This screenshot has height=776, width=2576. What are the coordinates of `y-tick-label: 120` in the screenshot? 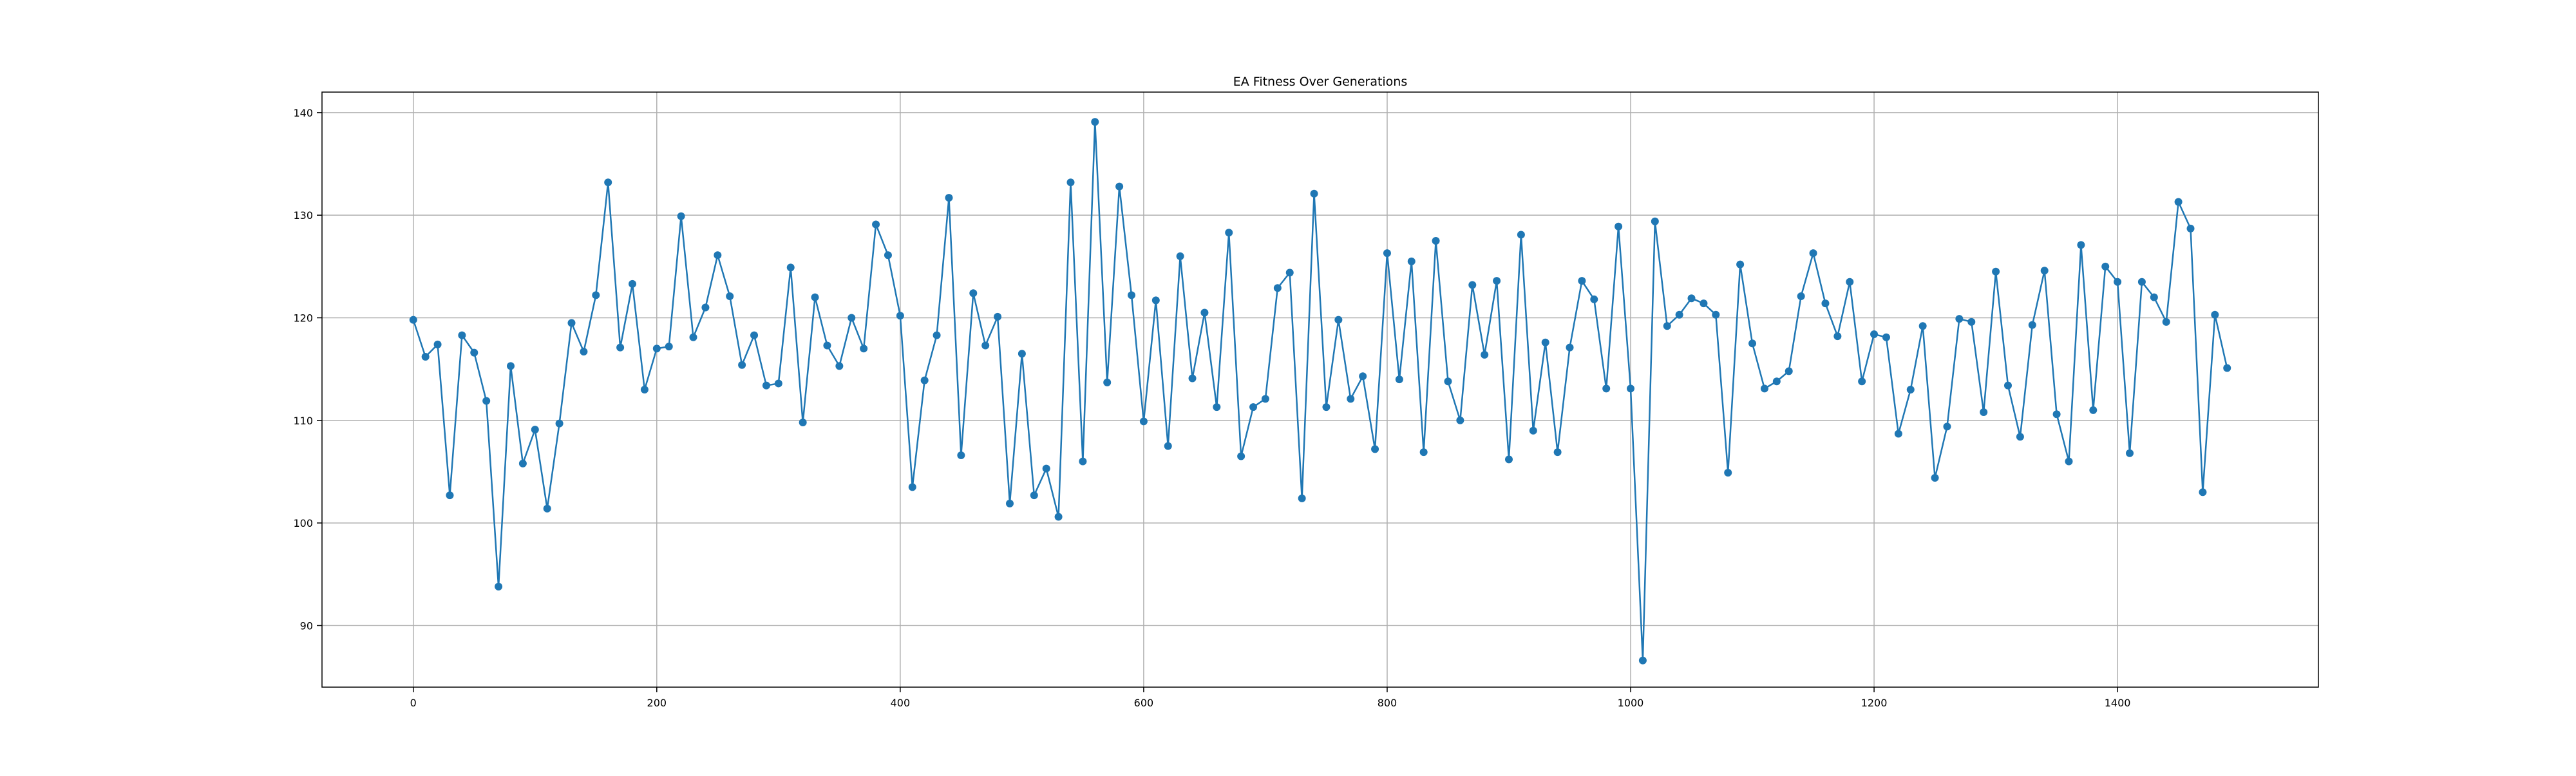 It's located at (303, 318).